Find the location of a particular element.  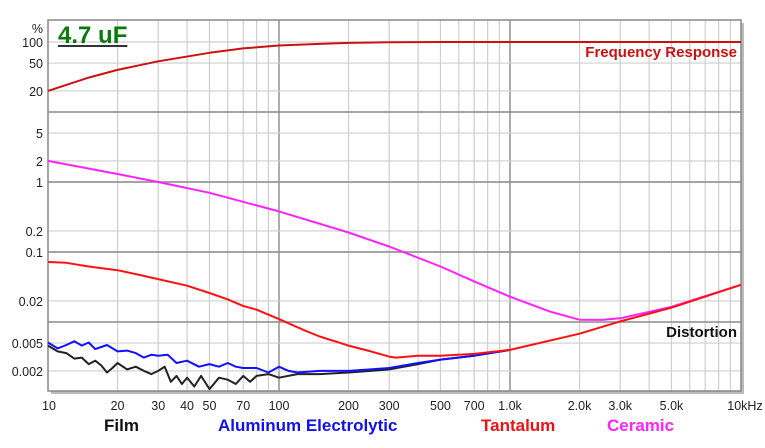

x-tick-label: 10 is located at coordinates (49, 406).